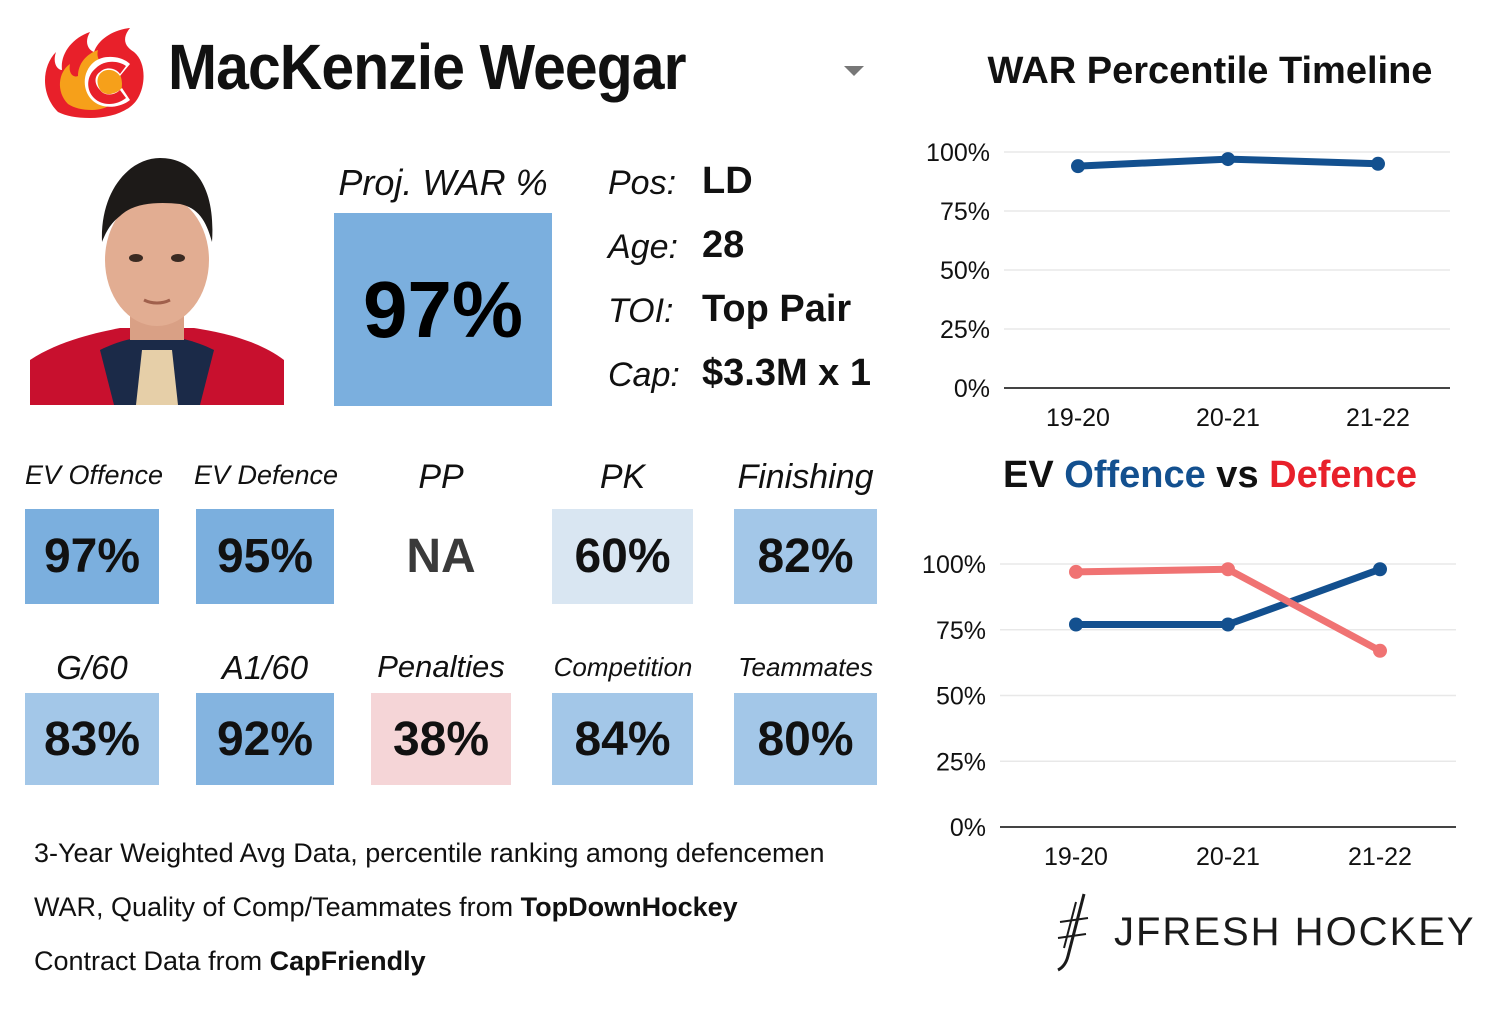 The height and width of the screenshot is (1022, 1502). Describe the element at coordinates (1210, 71) in the screenshot. I see `war-timeline-title: WAR Percentile Timeline` at that location.